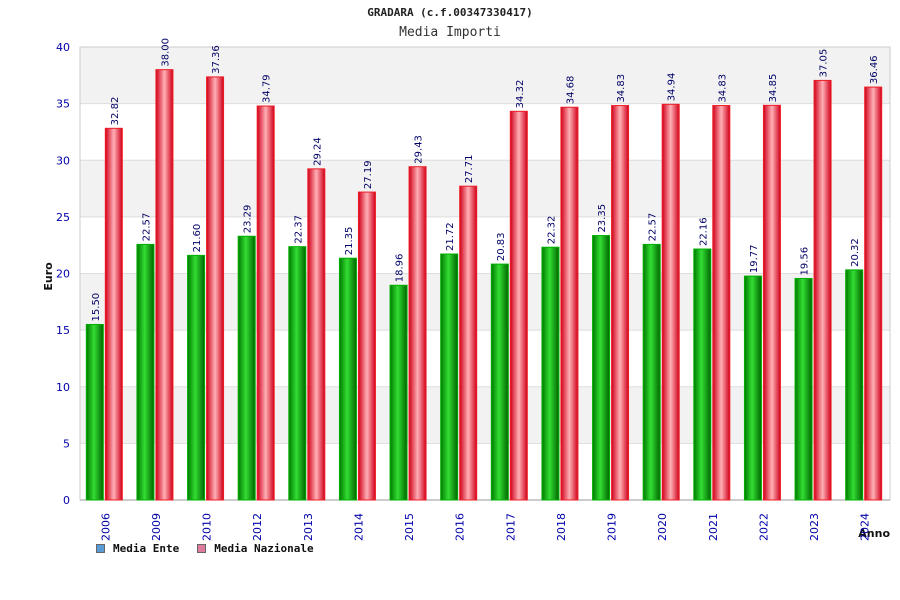 This screenshot has height=600, width=900. What do you see at coordinates (165, 52) in the screenshot?
I see `data-label-nazionale: 38.00` at bounding box center [165, 52].